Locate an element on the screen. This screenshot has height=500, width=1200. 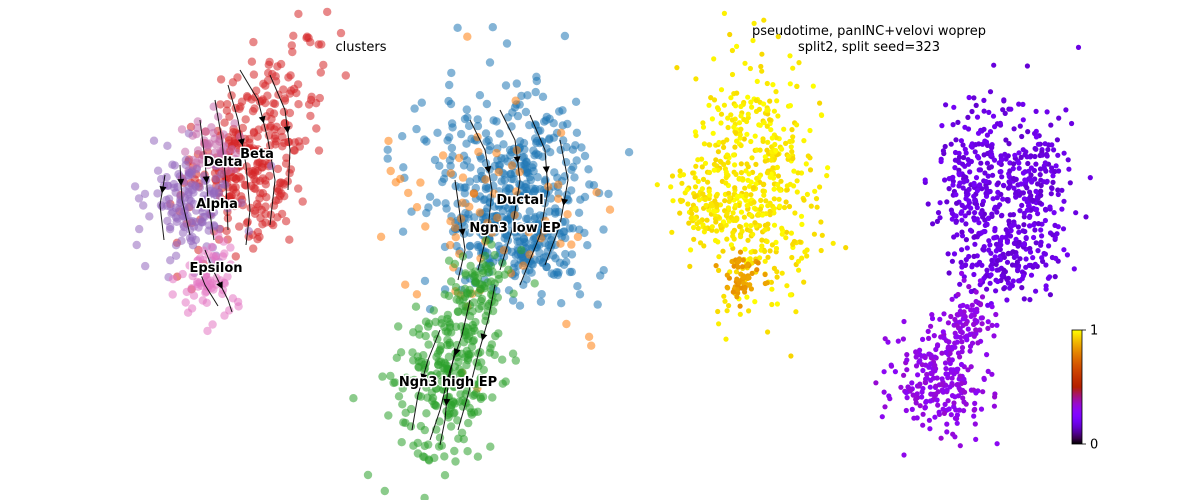
pseudotime-cluster-points is located at coordinates (962, 322).